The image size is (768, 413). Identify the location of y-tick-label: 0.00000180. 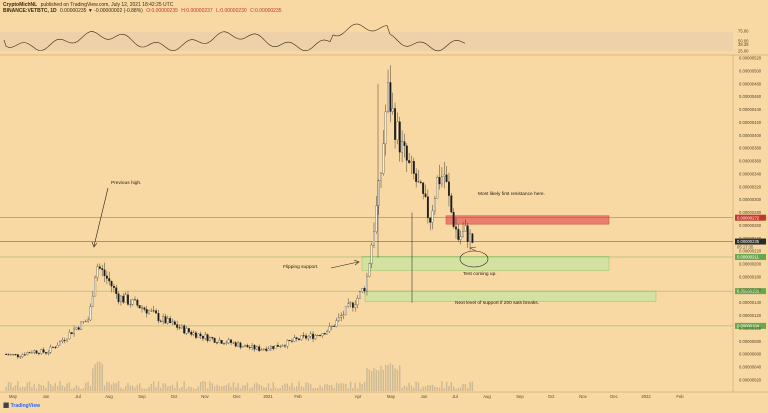
(750, 276).